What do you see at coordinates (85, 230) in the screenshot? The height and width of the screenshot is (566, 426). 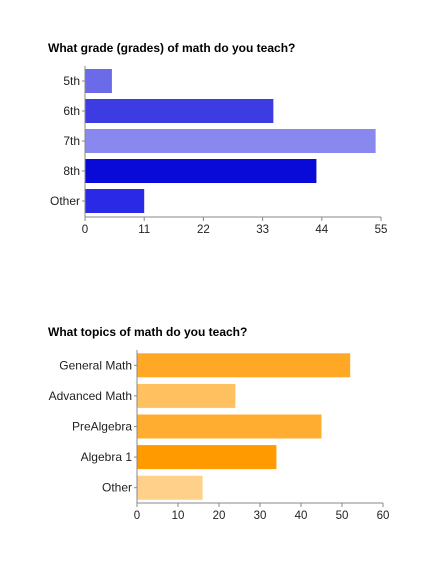 I see `grade-x-tick-label: 0` at bounding box center [85, 230].